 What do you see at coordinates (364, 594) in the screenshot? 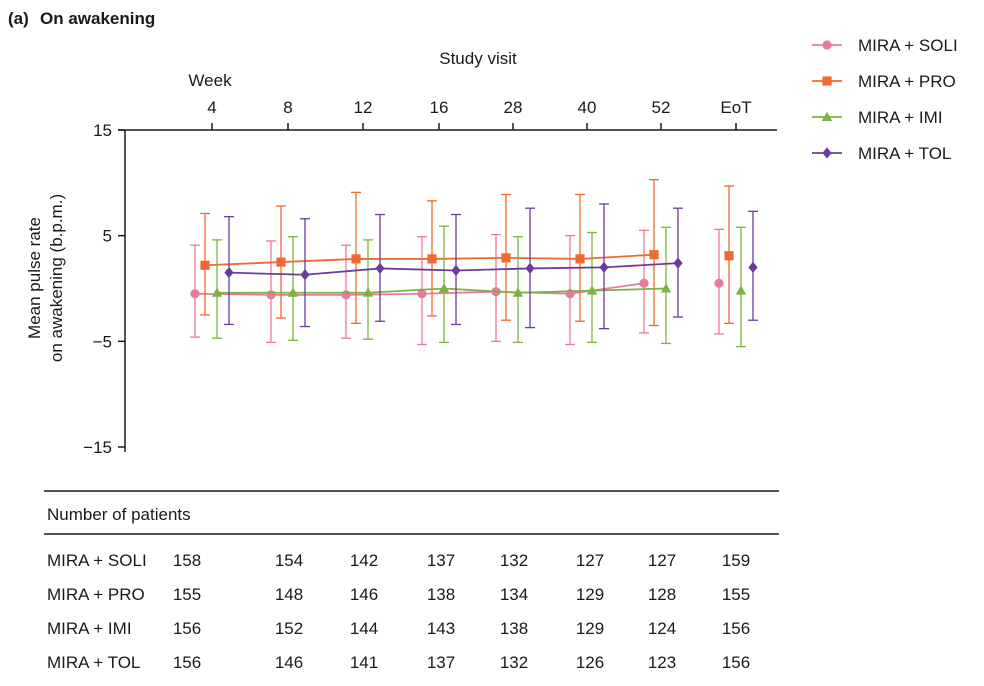
I see `table-cell: 146` at bounding box center [364, 594].